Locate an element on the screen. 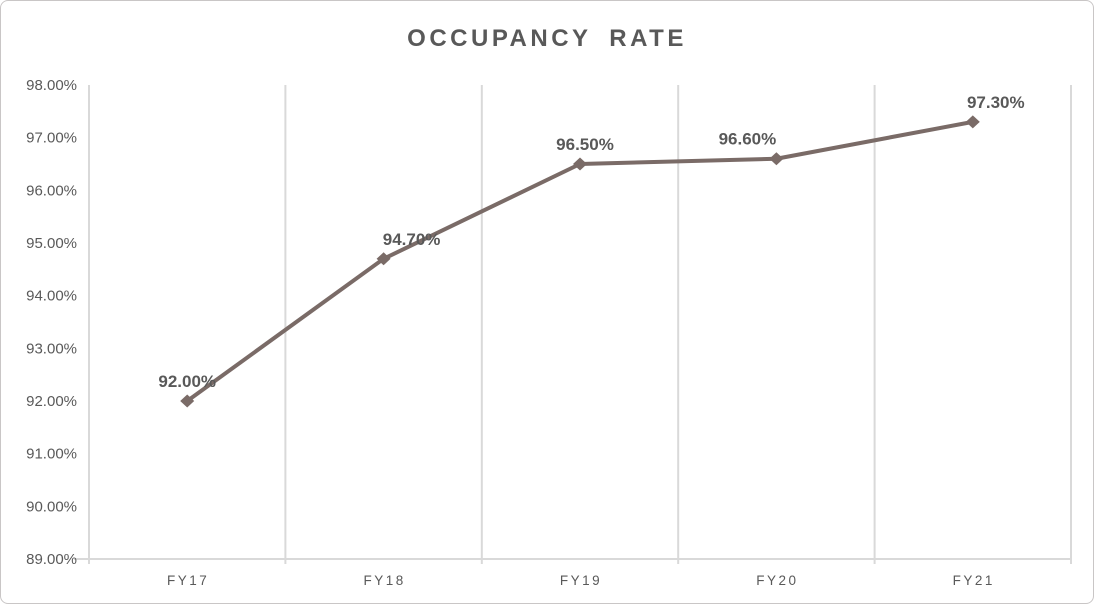  data-label: 96.60% is located at coordinates (748, 139).